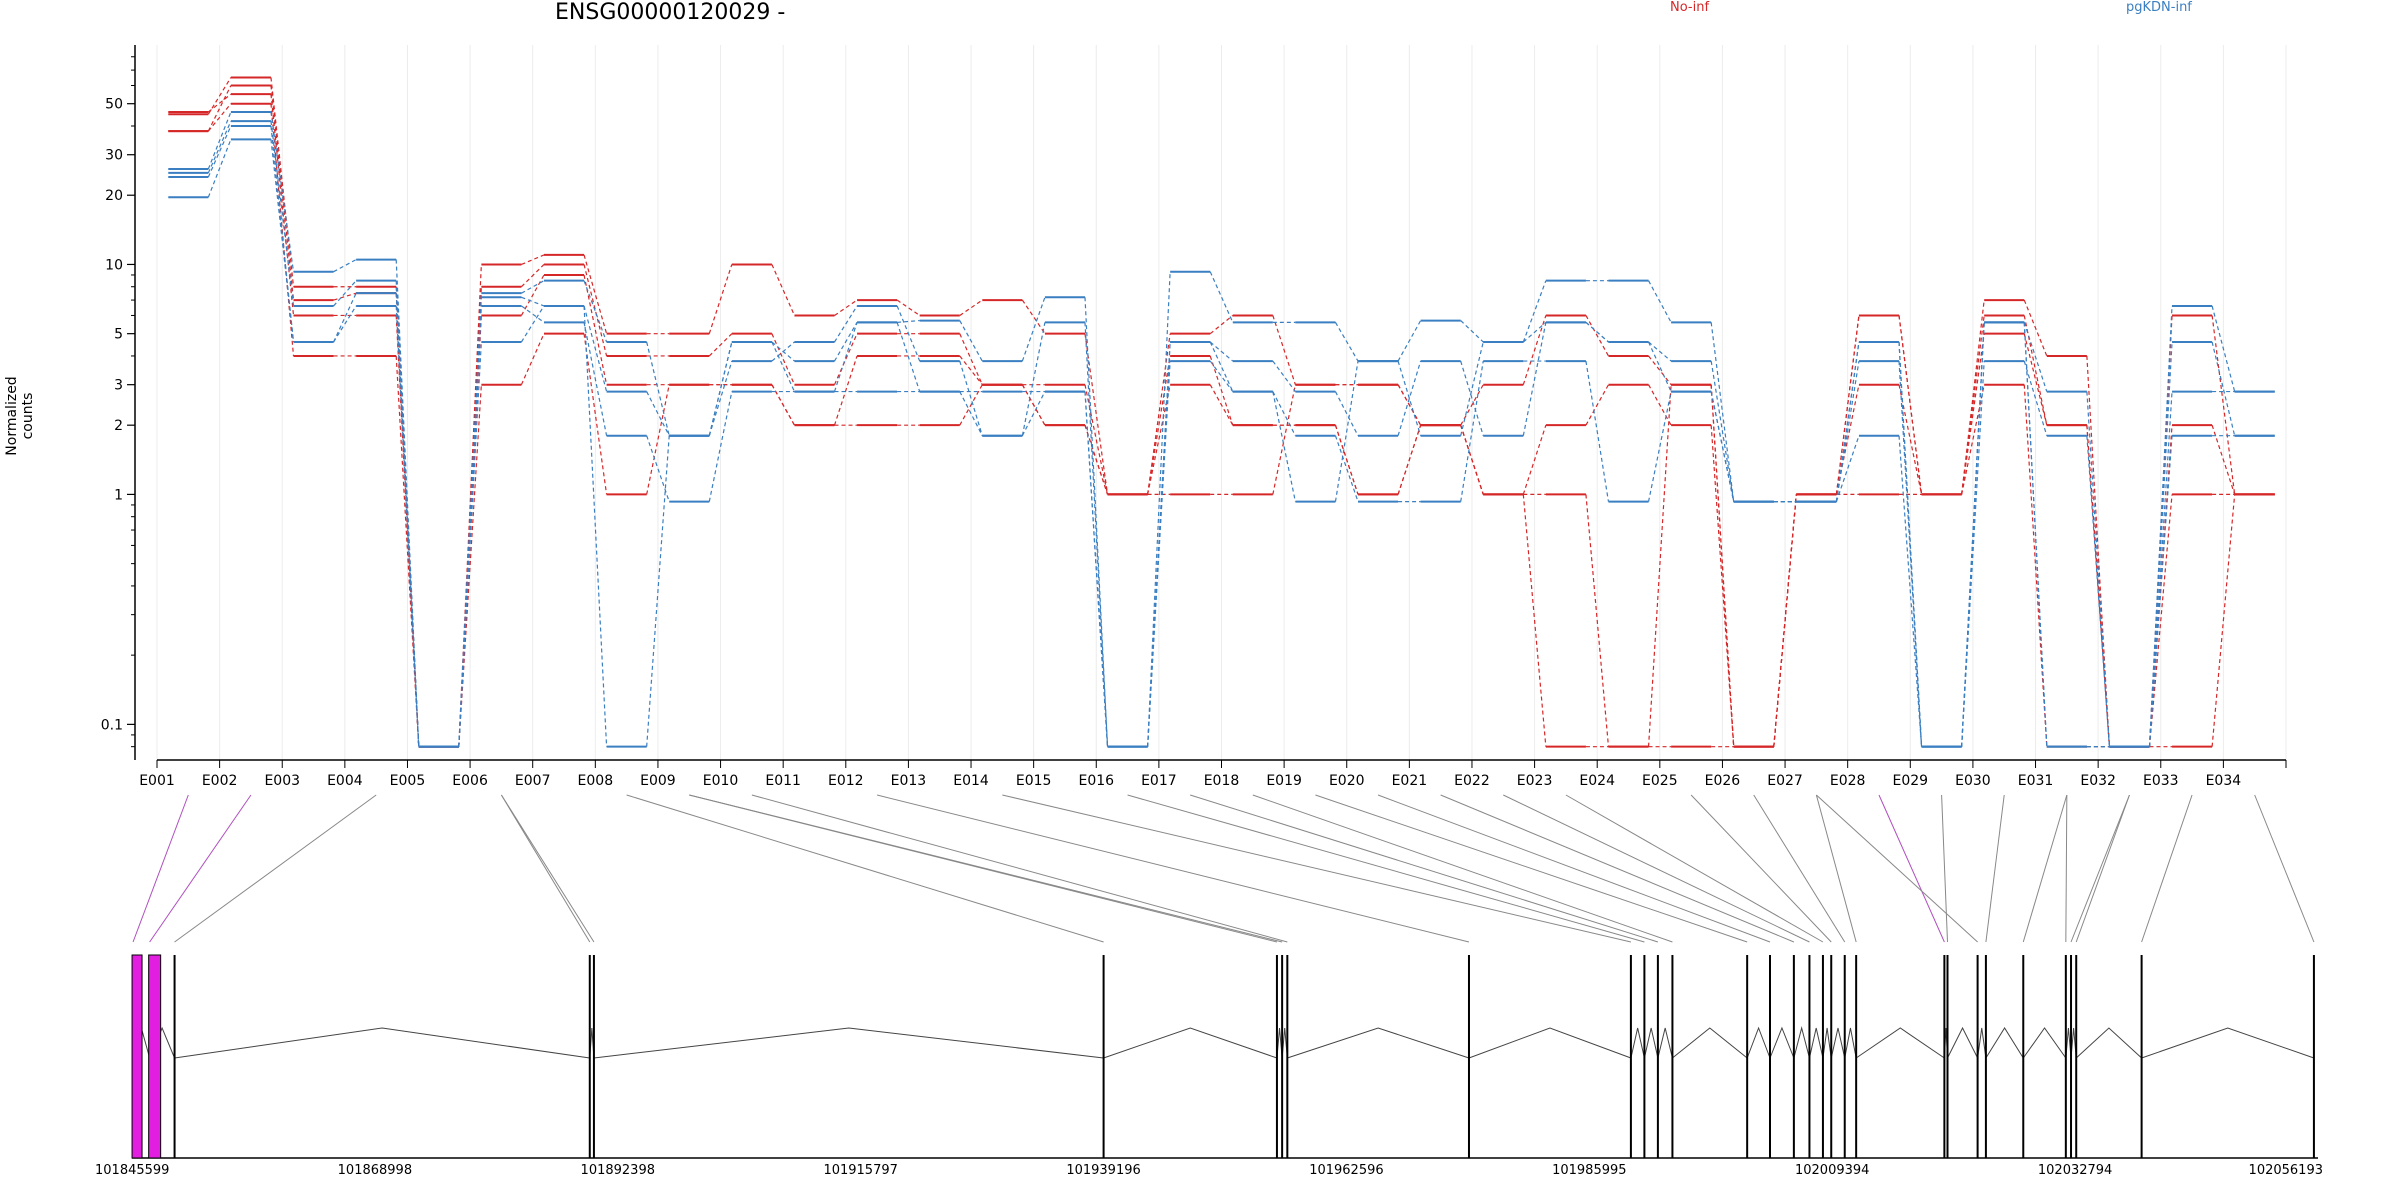 The image size is (2400, 1200). I want to click on x-tick-label: E021, so click(1410, 781).